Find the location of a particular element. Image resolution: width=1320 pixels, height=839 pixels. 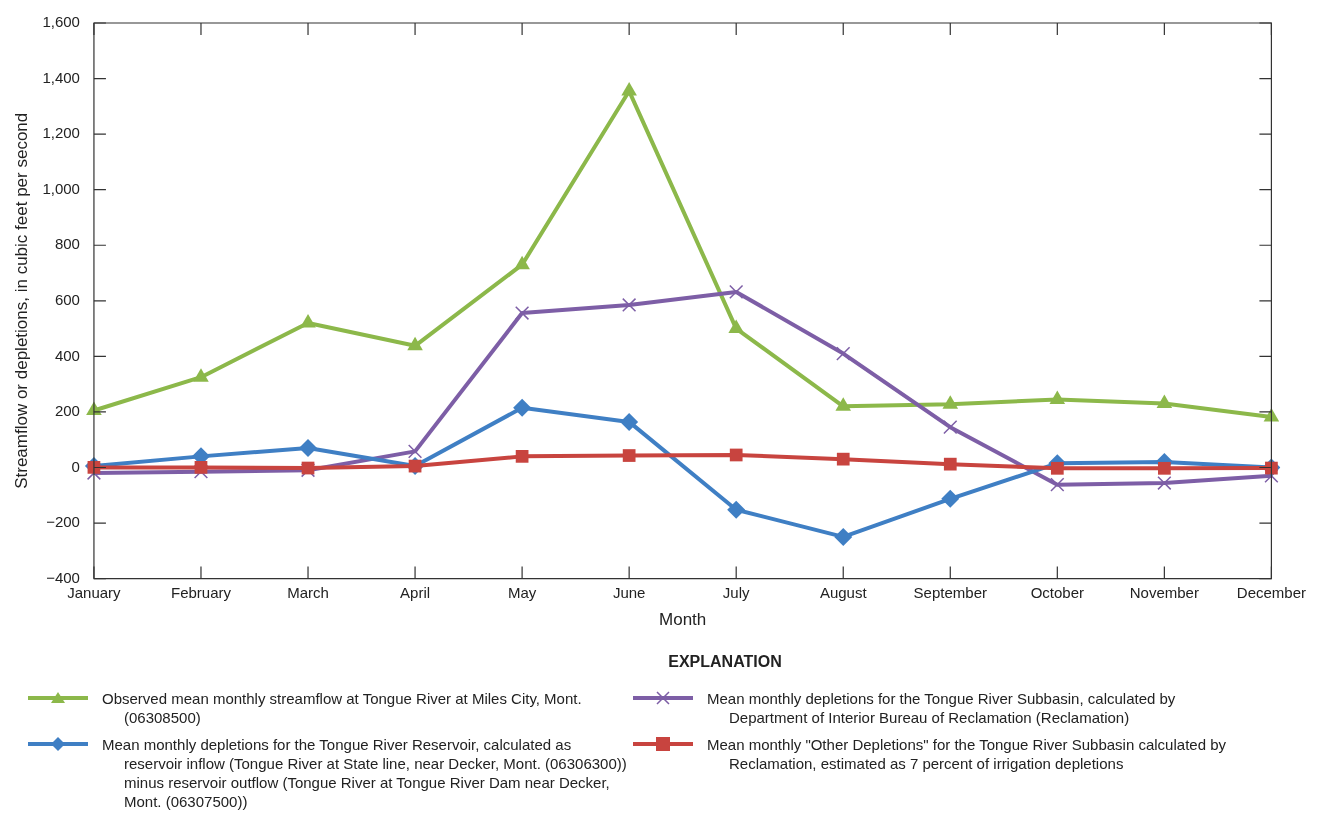

y-tick-label: 1,000 is located at coordinates (61, 188).